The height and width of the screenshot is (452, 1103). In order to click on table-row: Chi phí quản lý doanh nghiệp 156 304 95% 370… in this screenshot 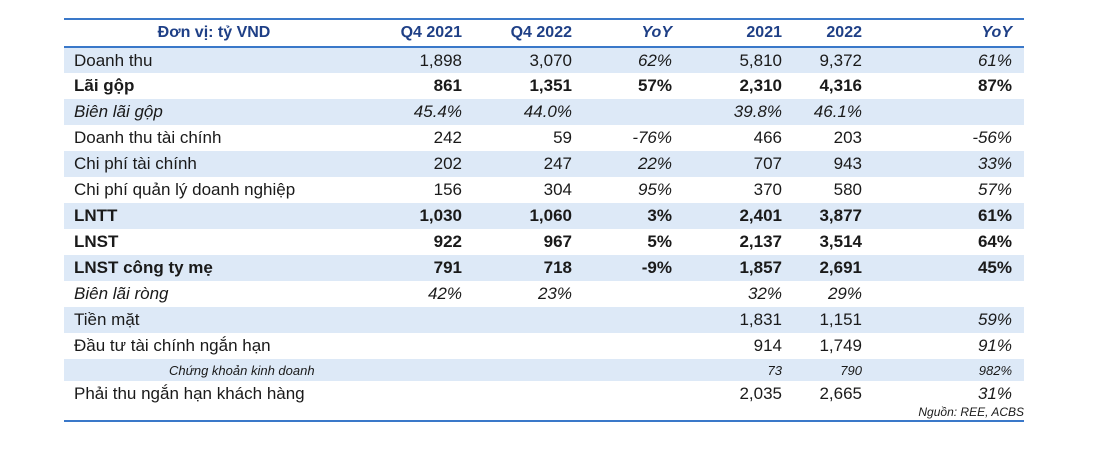, I will do `click(544, 190)`.